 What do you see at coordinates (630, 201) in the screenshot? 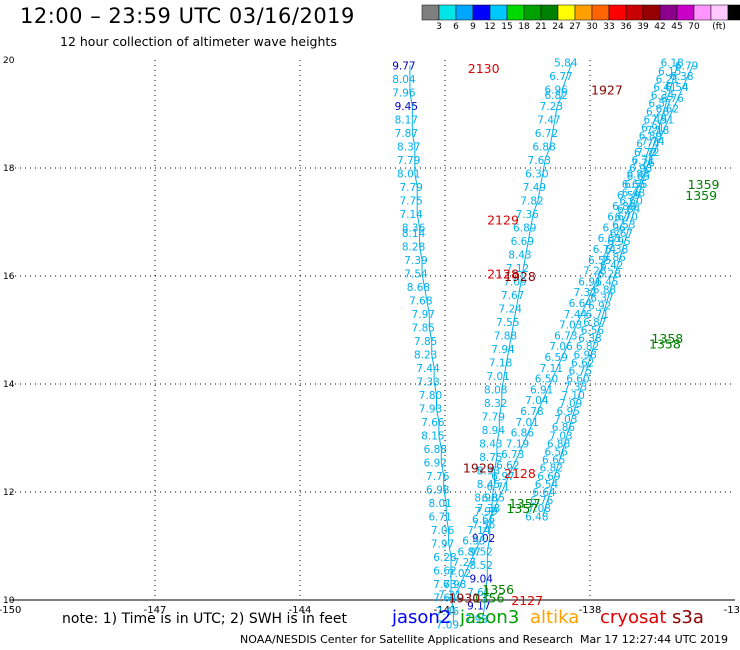
I see `wave-height-label: 6.60` at bounding box center [630, 201].